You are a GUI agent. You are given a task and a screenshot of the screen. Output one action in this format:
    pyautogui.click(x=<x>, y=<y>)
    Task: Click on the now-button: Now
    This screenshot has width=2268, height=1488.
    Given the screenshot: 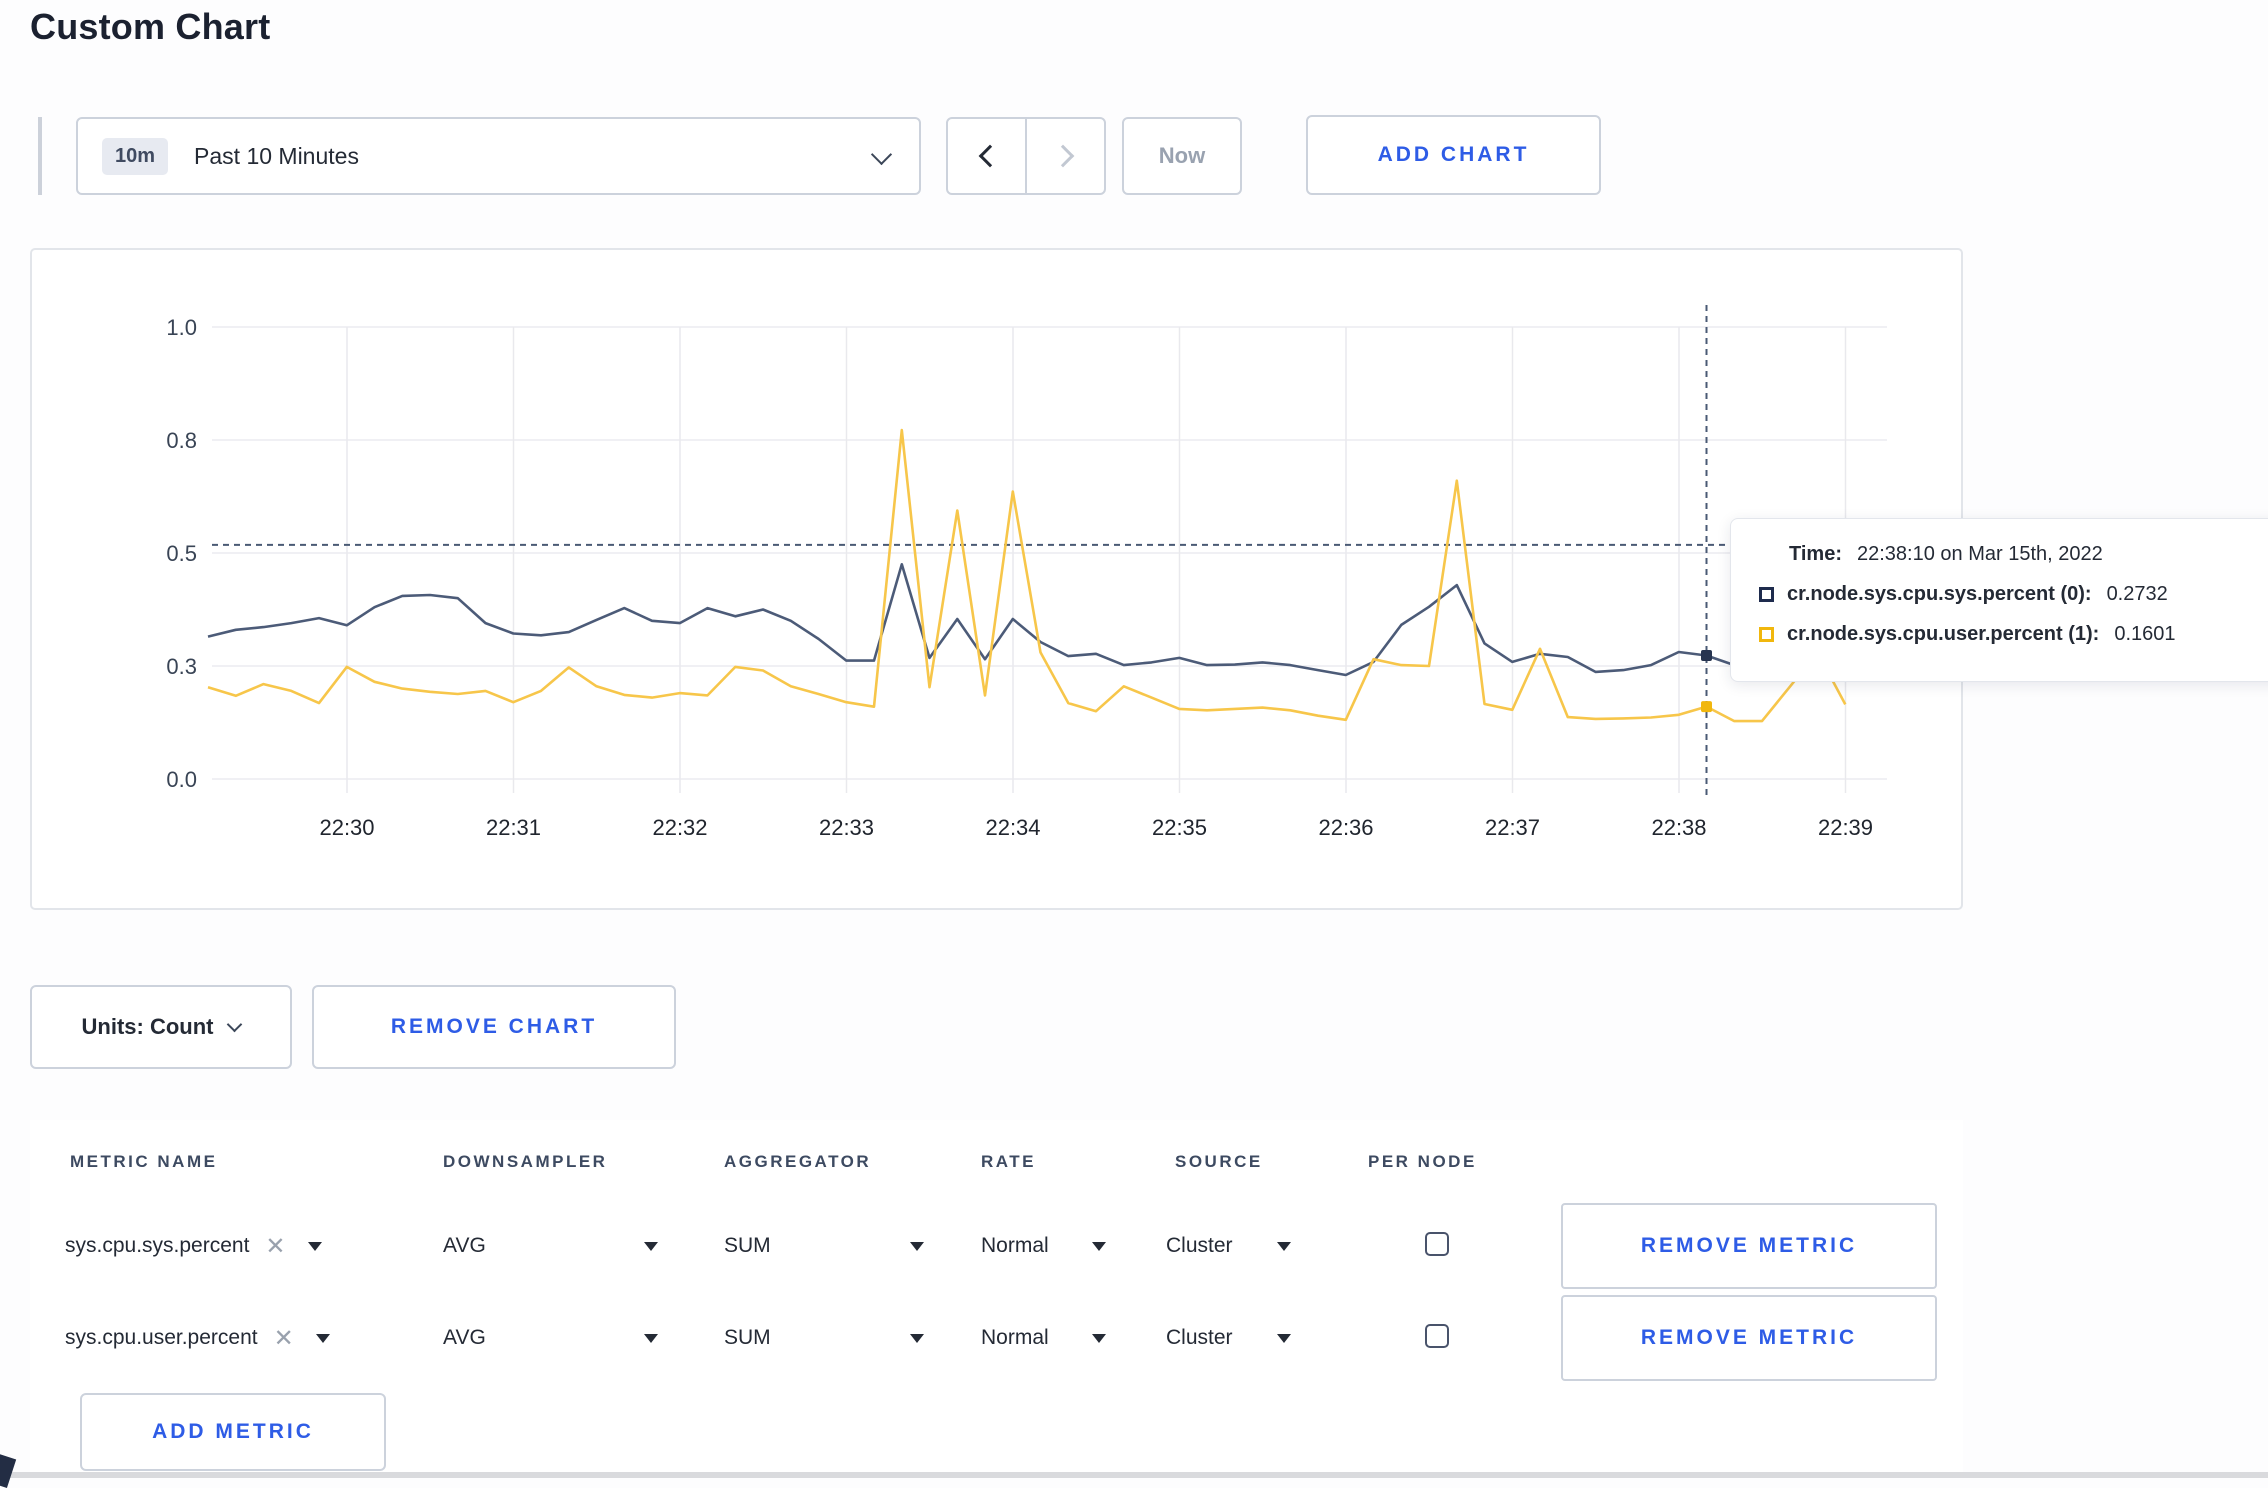 What is the action you would take?
    pyautogui.click(x=1182, y=156)
    